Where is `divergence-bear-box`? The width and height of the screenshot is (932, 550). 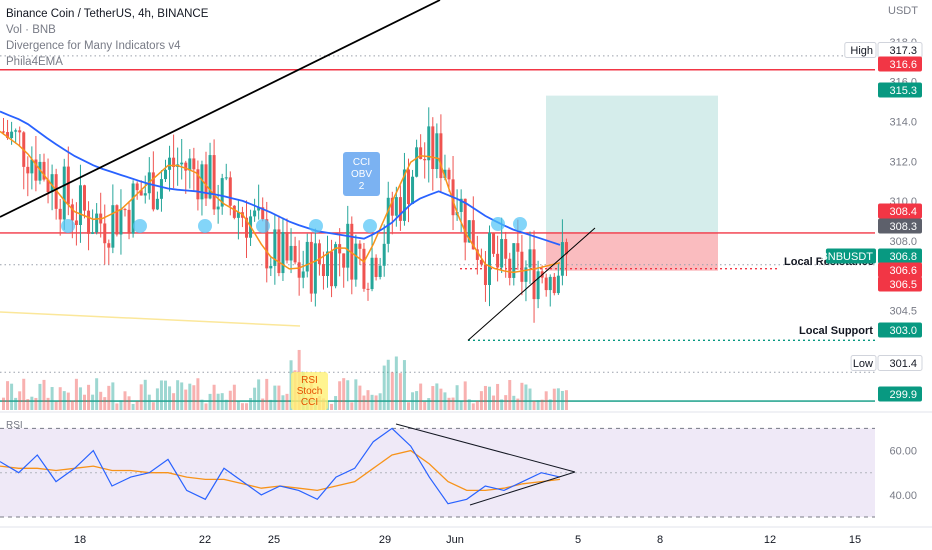 divergence-bear-box is located at coordinates (361, 174).